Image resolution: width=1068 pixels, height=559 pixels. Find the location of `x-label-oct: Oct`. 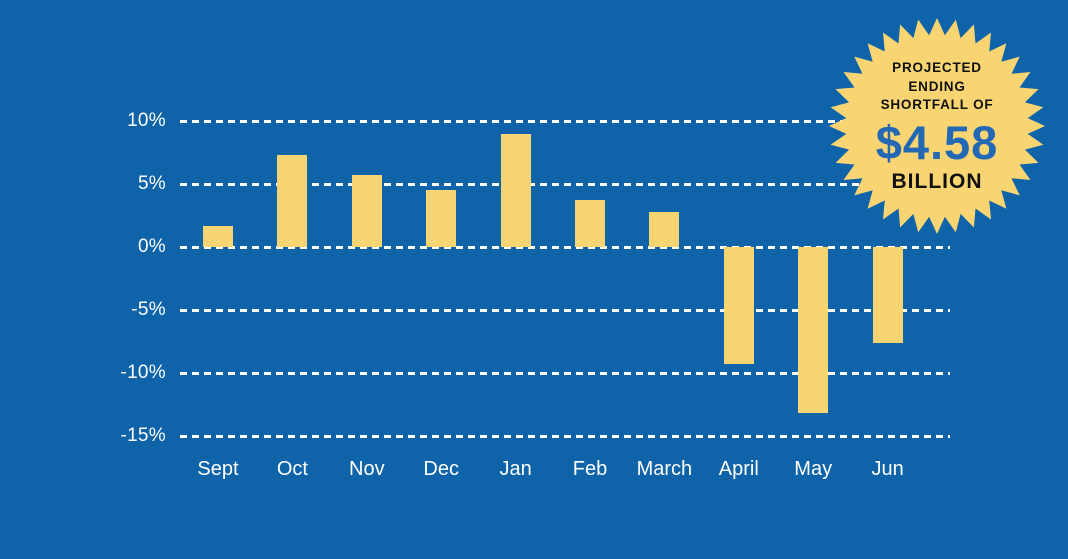

x-label-oct: Oct is located at coordinates (292, 469).